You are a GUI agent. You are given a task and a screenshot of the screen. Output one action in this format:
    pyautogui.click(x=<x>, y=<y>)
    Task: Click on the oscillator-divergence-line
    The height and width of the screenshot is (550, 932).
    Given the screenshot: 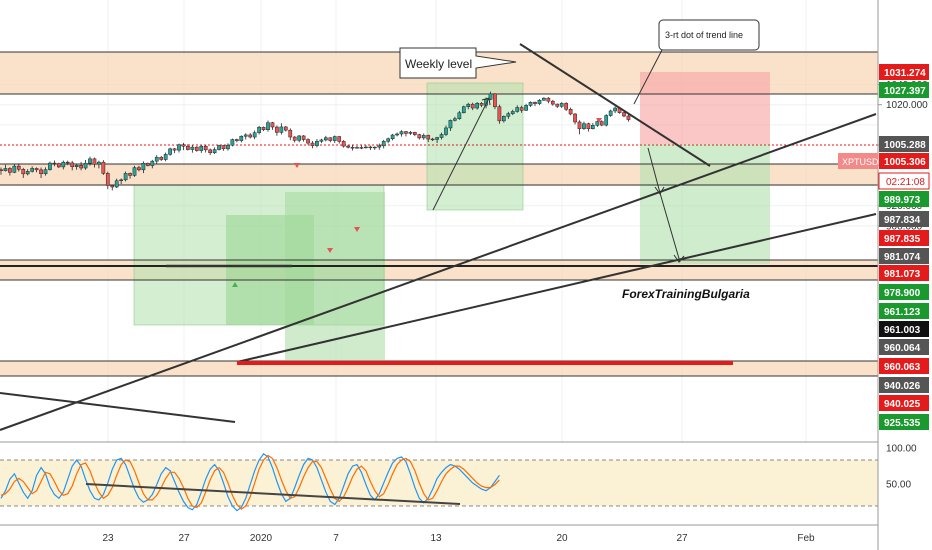 What is the action you would take?
    pyautogui.click(x=273, y=494)
    